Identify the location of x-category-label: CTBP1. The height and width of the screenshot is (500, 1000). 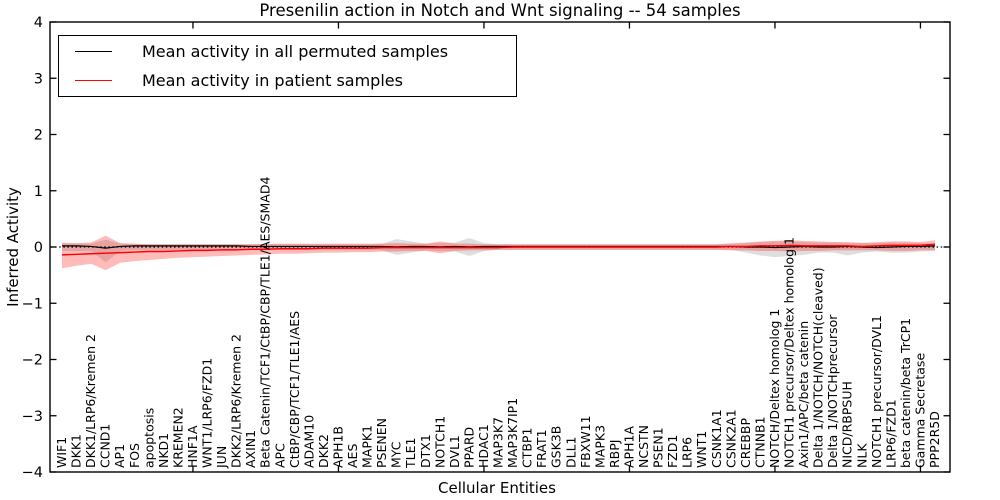
(527, 448).